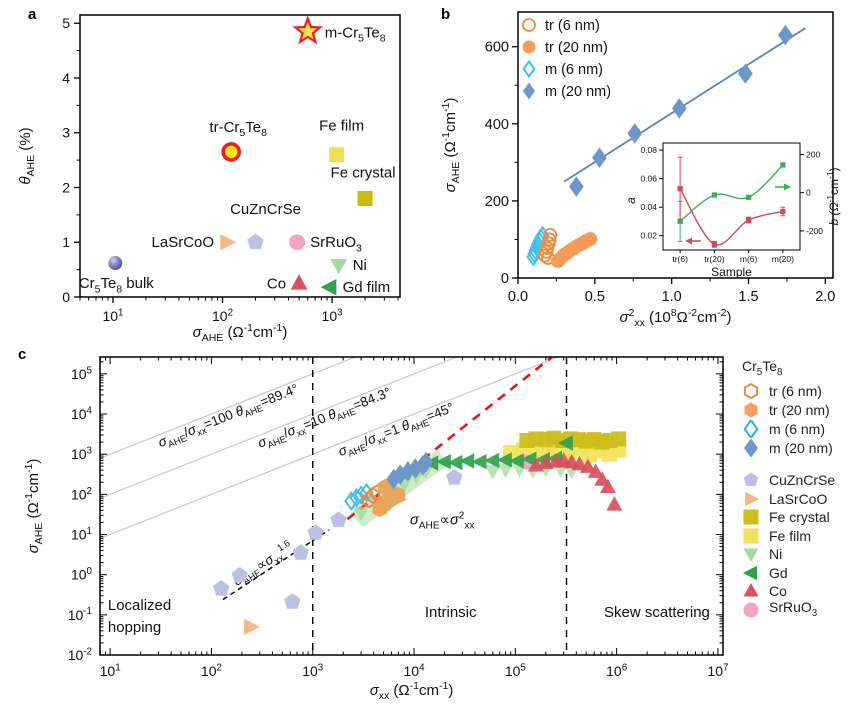  What do you see at coordinates (240, 333) in the screenshot?
I see `panel-a-x-label: σAHE (Ω-1cm-1)` at bounding box center [240, 333].